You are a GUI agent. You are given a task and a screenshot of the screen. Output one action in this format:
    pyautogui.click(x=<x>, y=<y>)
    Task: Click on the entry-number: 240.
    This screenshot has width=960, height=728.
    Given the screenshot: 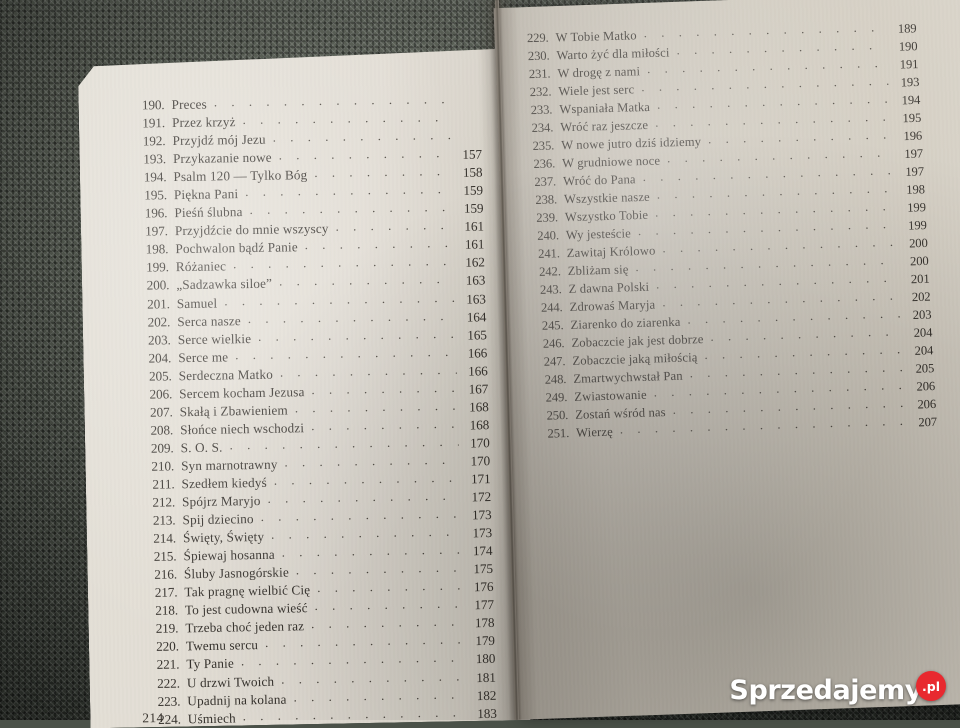 What is the action you would take?
    pyautogui.click(x=543, y=236)
    